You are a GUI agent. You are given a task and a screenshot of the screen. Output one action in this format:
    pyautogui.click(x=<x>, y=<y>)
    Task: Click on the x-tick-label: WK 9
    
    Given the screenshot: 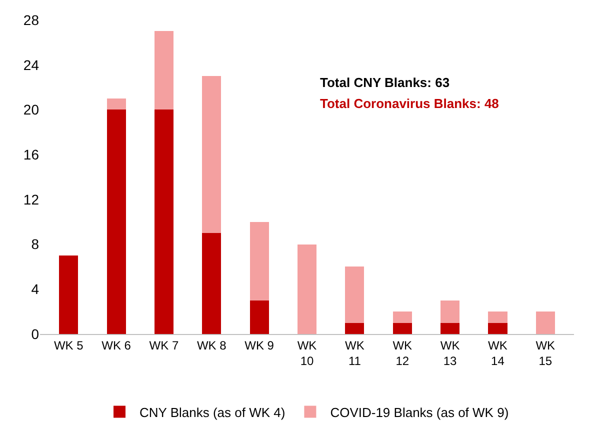 What is the action you would take?
    pyautogui.click(x=259, y=345)
    